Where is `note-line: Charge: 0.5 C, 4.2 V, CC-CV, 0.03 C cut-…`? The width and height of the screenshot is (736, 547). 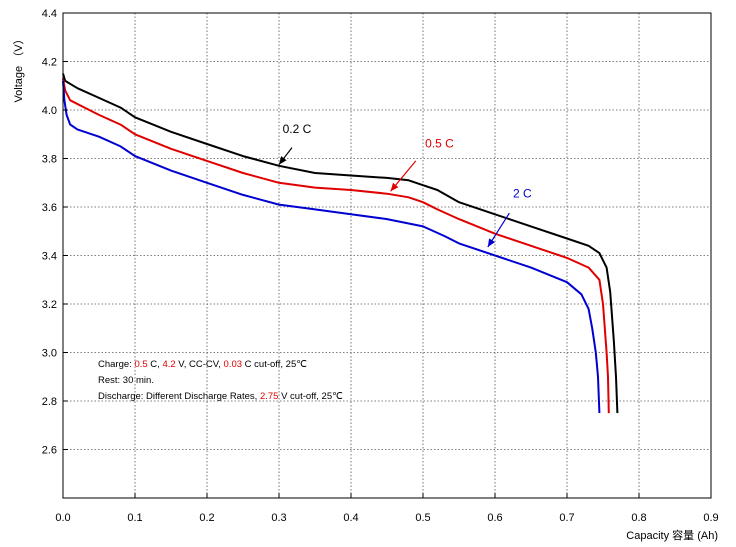
note-line: Charge: 0.5 C, 4.2 V, CC-CV, 0.03 C cut-… is located at coordinates (202, 364).